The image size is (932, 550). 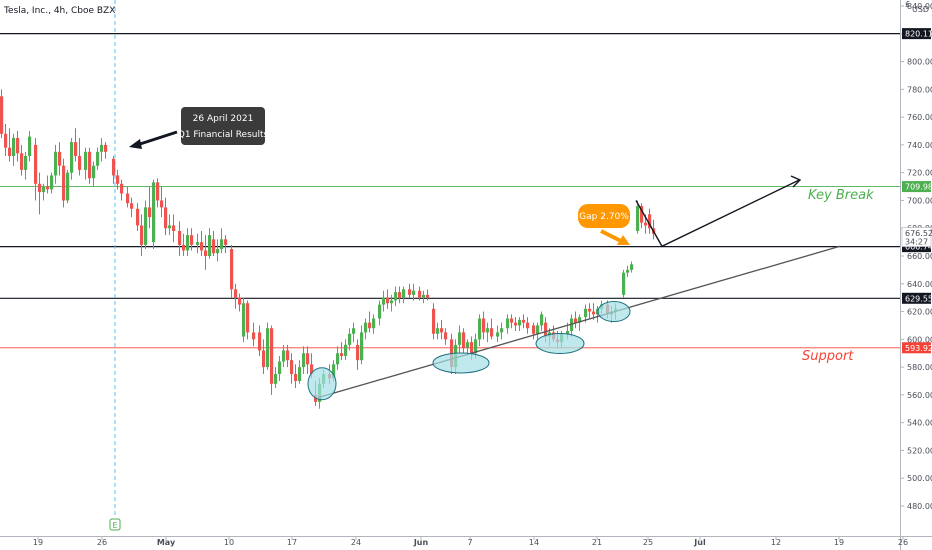 I want to click on x-tick-label: 19, so click(x=38, y=542).